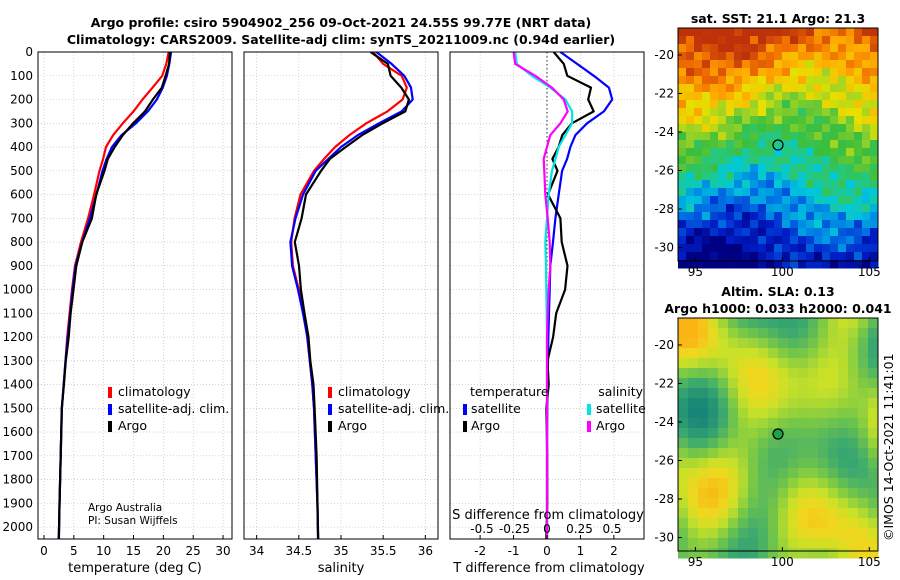  Describe the element at coordinates (21, 147) in the screenshot. I see `depth-tick-label: 400` at that location.